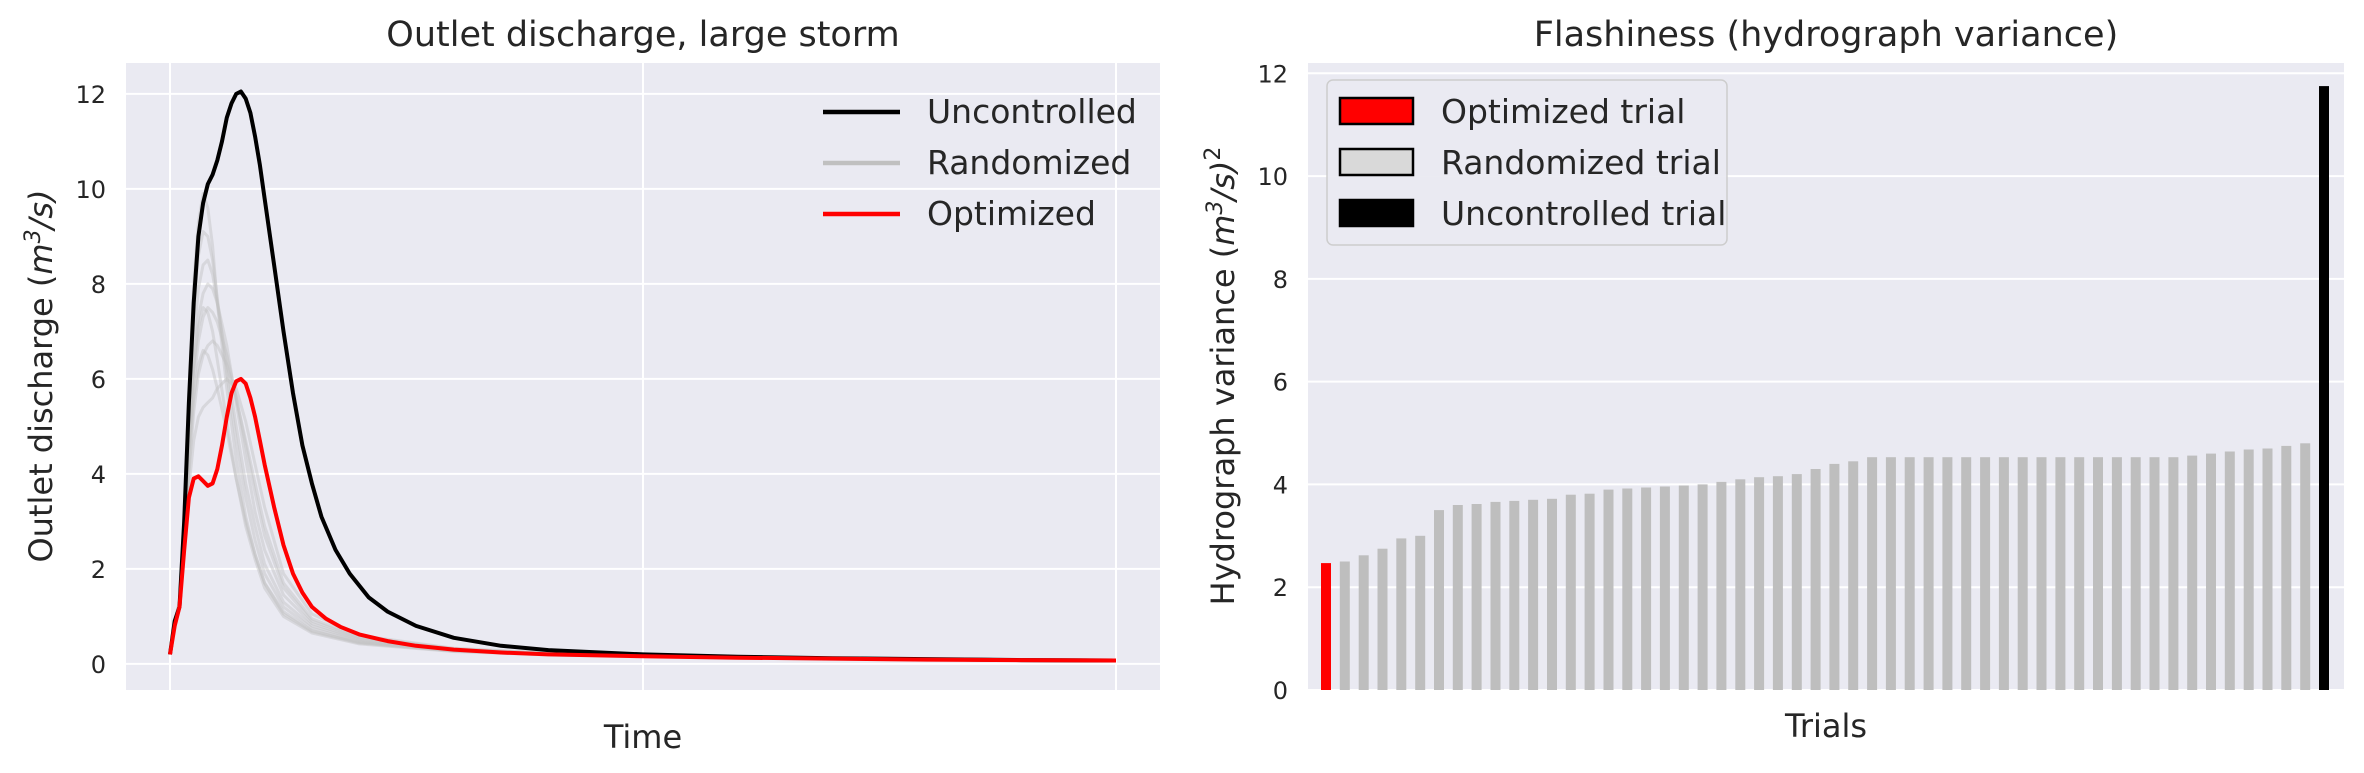  Describe the element at coordinates (1223, 230) in the screenshot. I see `flashiness-y-label-var: m` at that location.